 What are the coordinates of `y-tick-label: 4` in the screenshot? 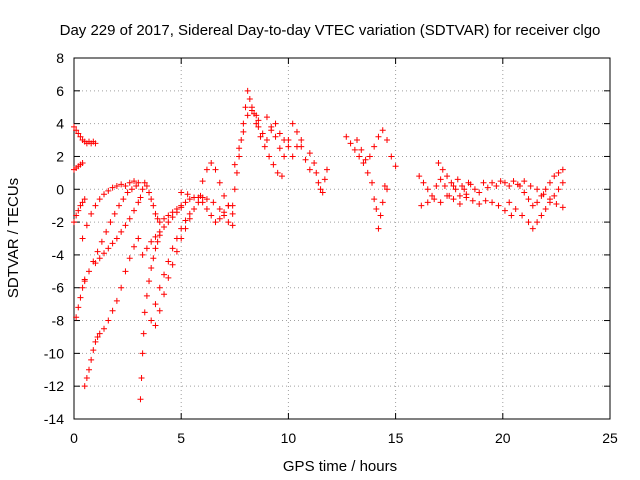 It's located at (60, 124).